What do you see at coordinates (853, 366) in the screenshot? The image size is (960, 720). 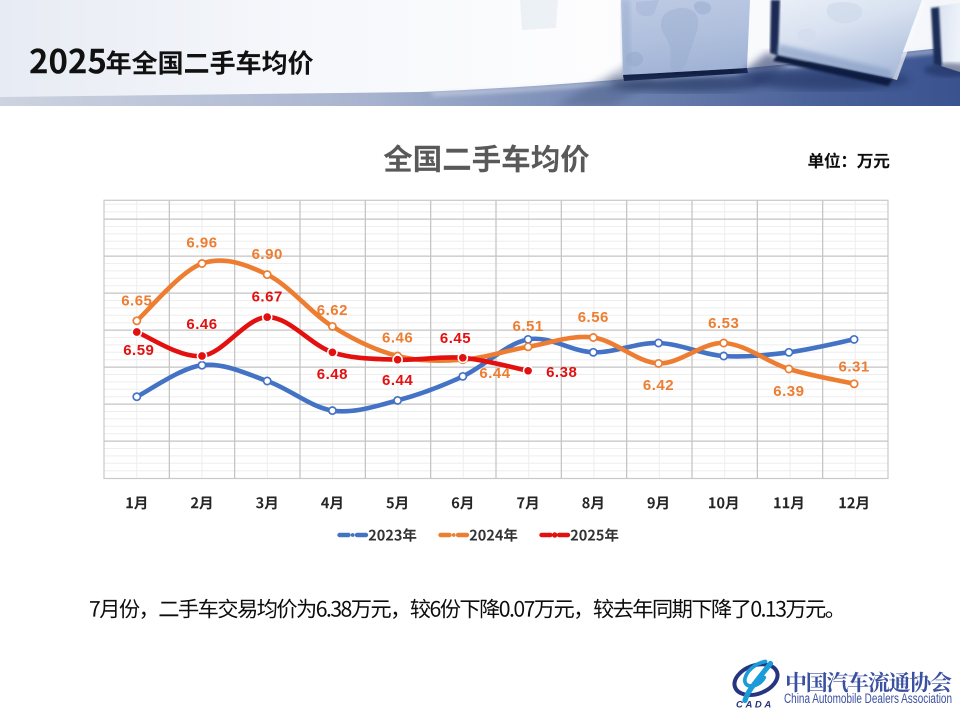 I see `svg-text: 6.31` at bounding box center [853, 366].